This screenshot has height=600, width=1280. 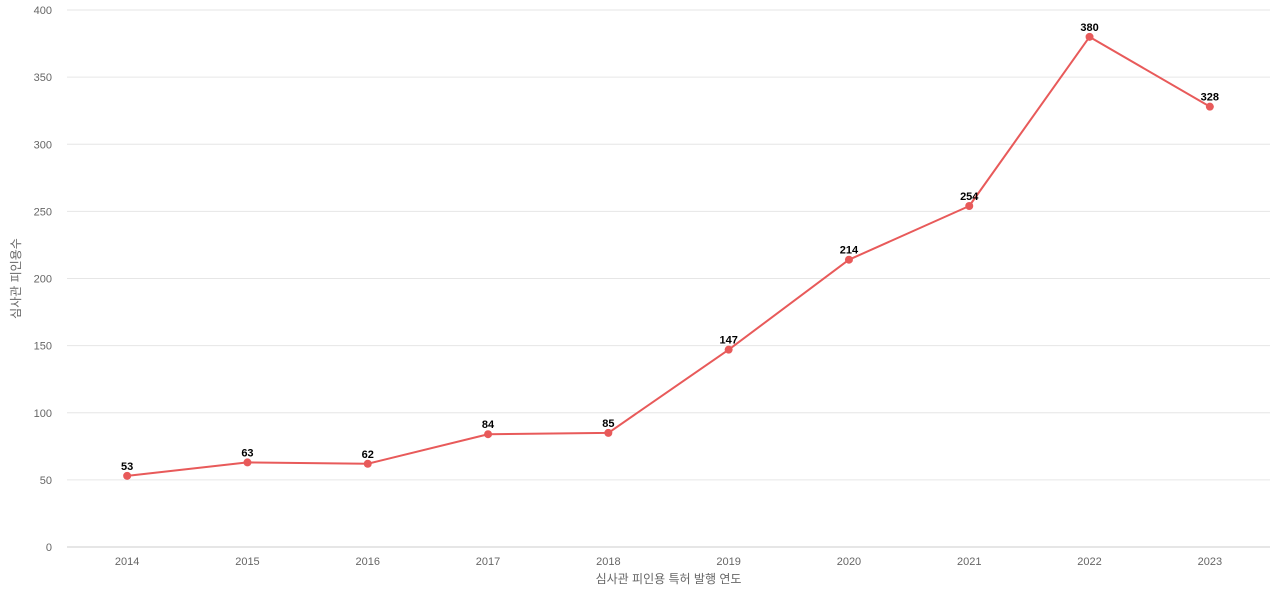 What do you see at coordinates (49, 548) in the screenshot?
I see `y-tick-label: 0` at bounding box center [49, 548].